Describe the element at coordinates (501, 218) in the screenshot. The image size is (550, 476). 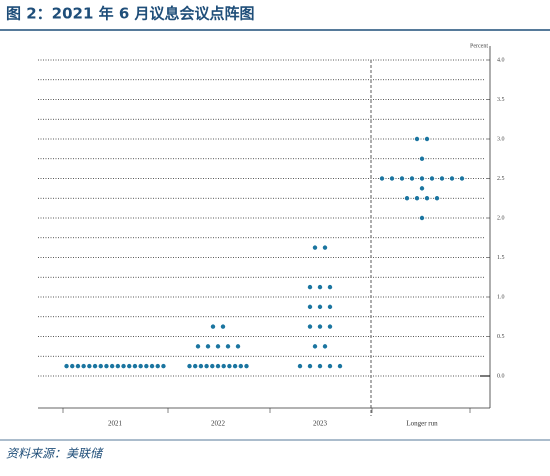
I see `y-tick-label: 2.0` at that location.